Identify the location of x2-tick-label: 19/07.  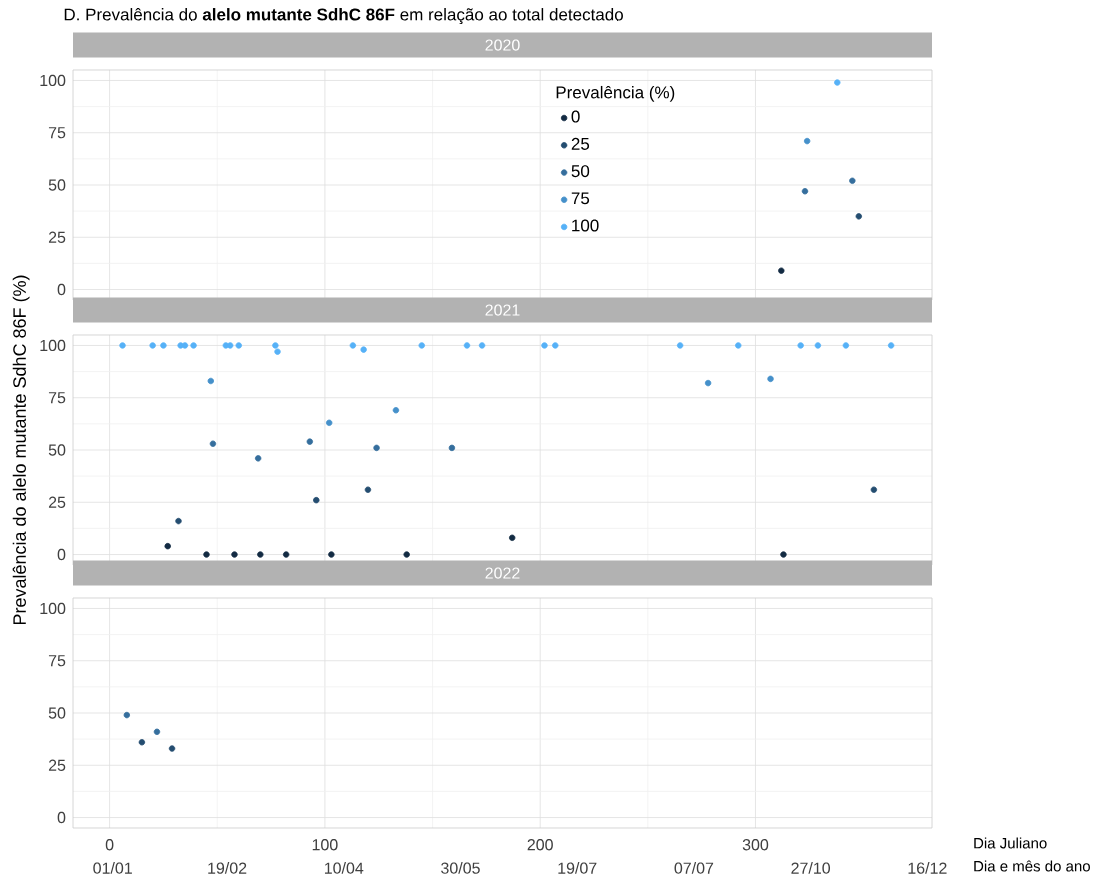
(577, 868).